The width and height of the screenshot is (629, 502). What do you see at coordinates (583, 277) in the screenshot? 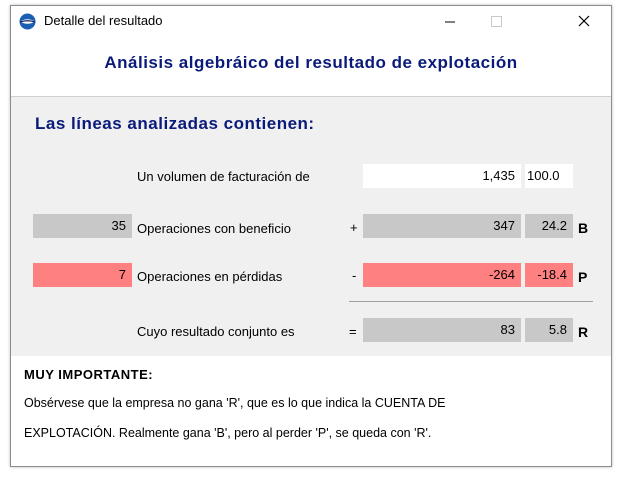
I see `loss-letter: P` at bounding box center [583, 277].